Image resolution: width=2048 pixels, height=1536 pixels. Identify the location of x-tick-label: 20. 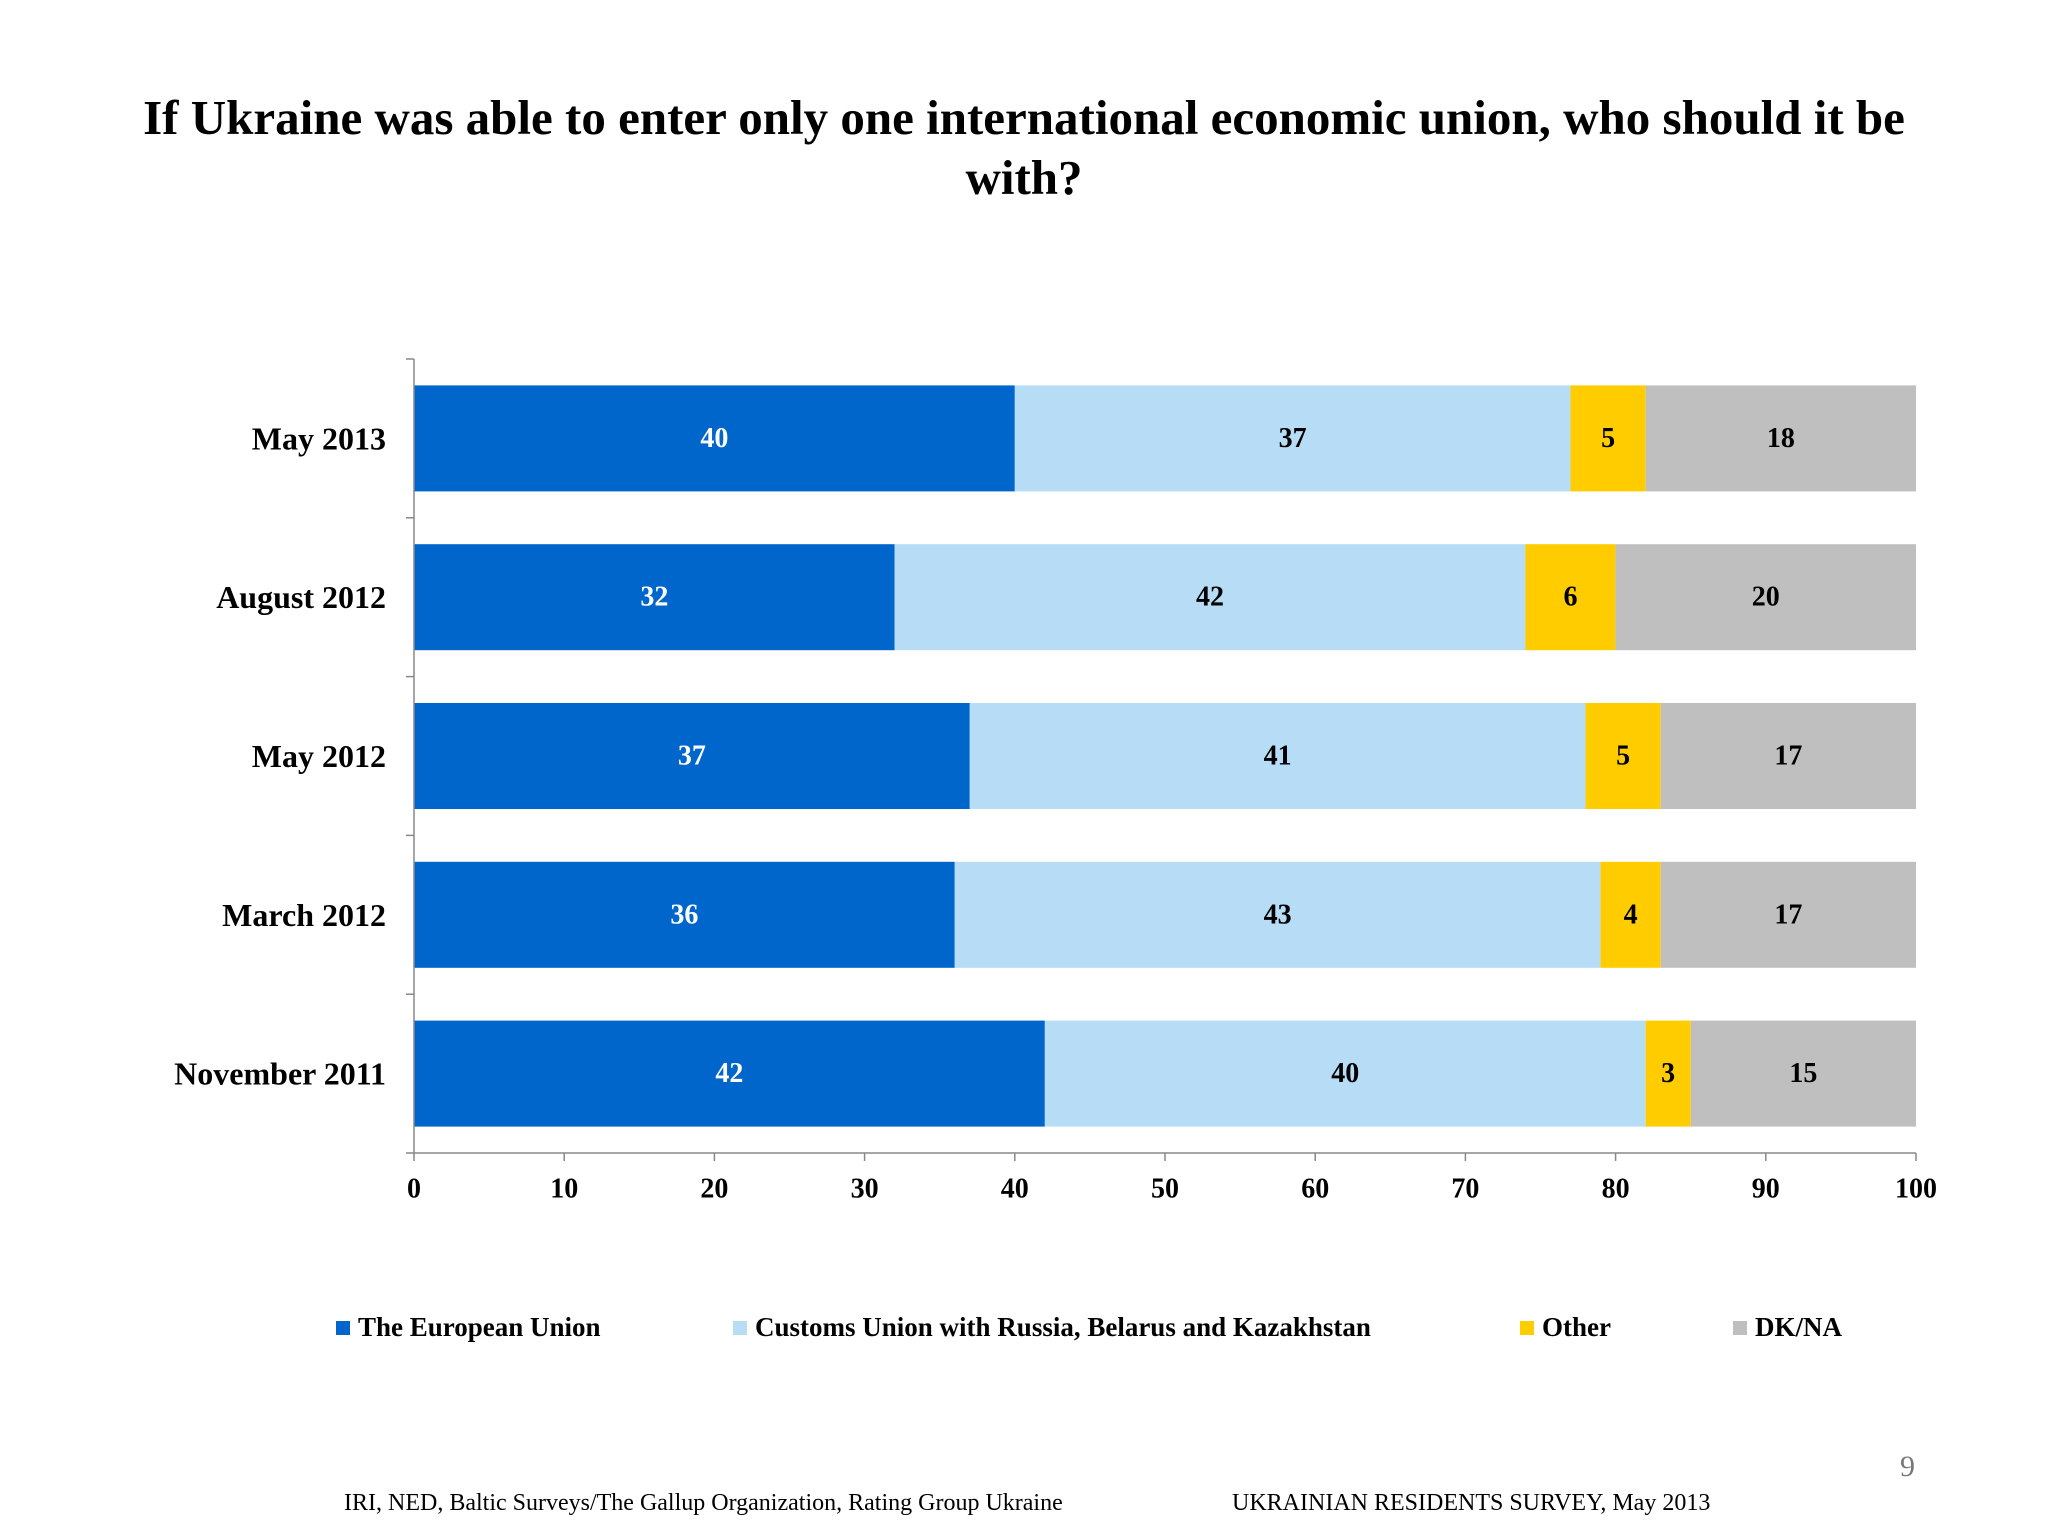
(714, 1189).